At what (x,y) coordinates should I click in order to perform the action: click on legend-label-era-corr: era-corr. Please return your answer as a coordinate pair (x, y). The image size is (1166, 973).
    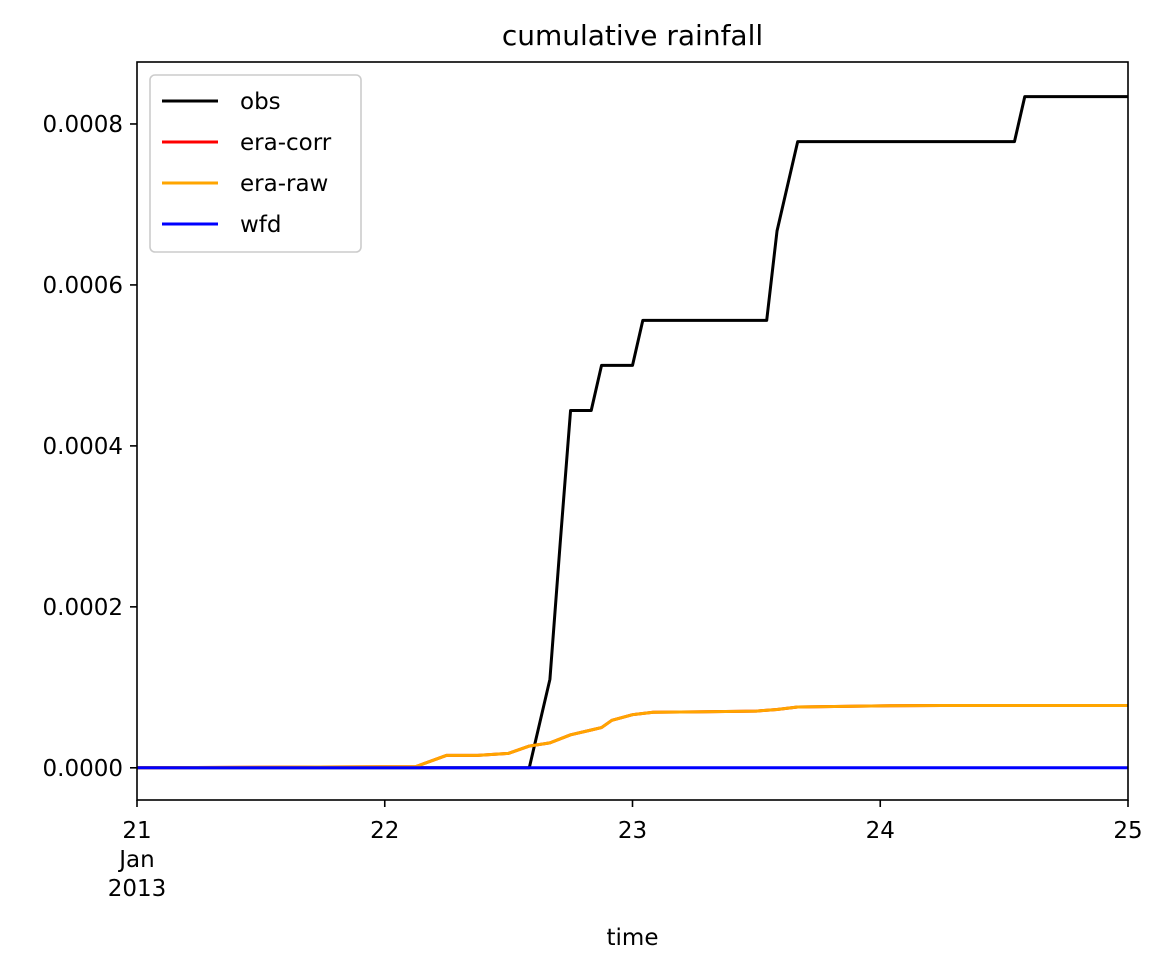
    Looking at the image, I should click on (286, 143).